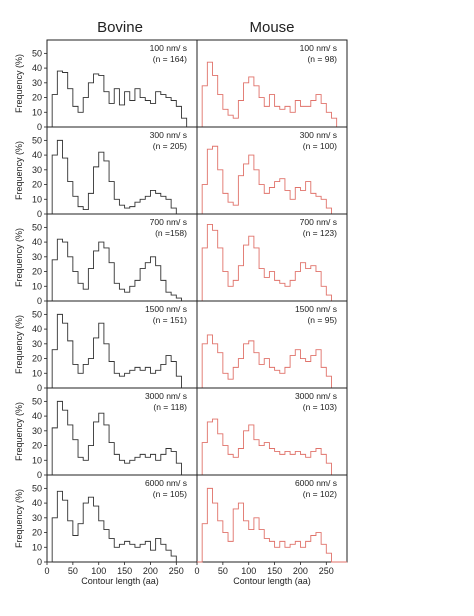  Describe the element at coordinates (120, 27) in the screenshot. I see `column-title-bovine: Bovine` at that location.